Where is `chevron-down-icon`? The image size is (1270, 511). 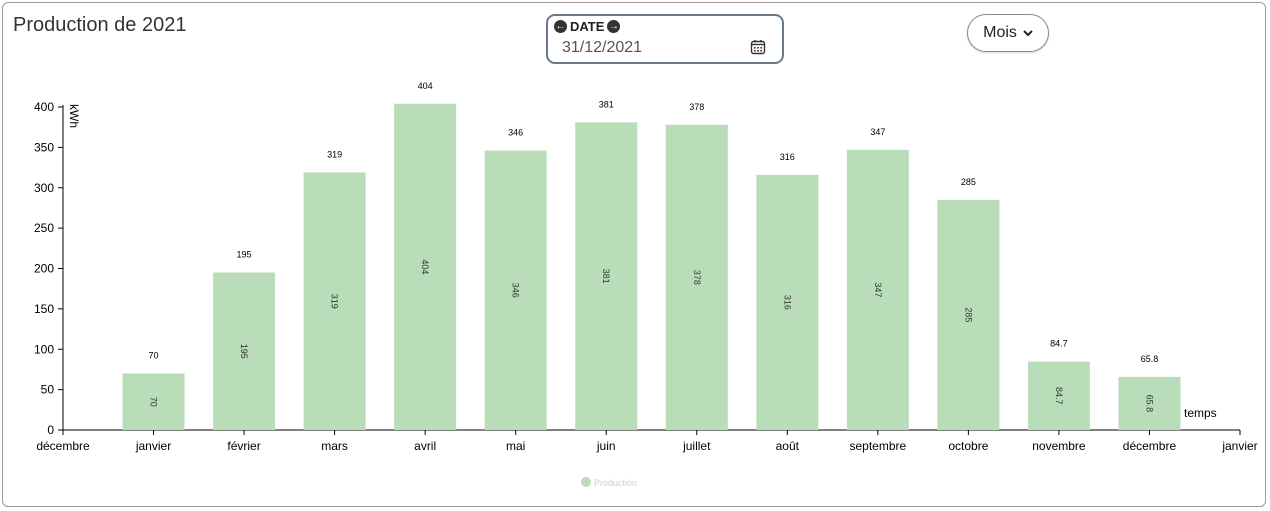
chevron-down-icon is located at coordinates (1028, 32).